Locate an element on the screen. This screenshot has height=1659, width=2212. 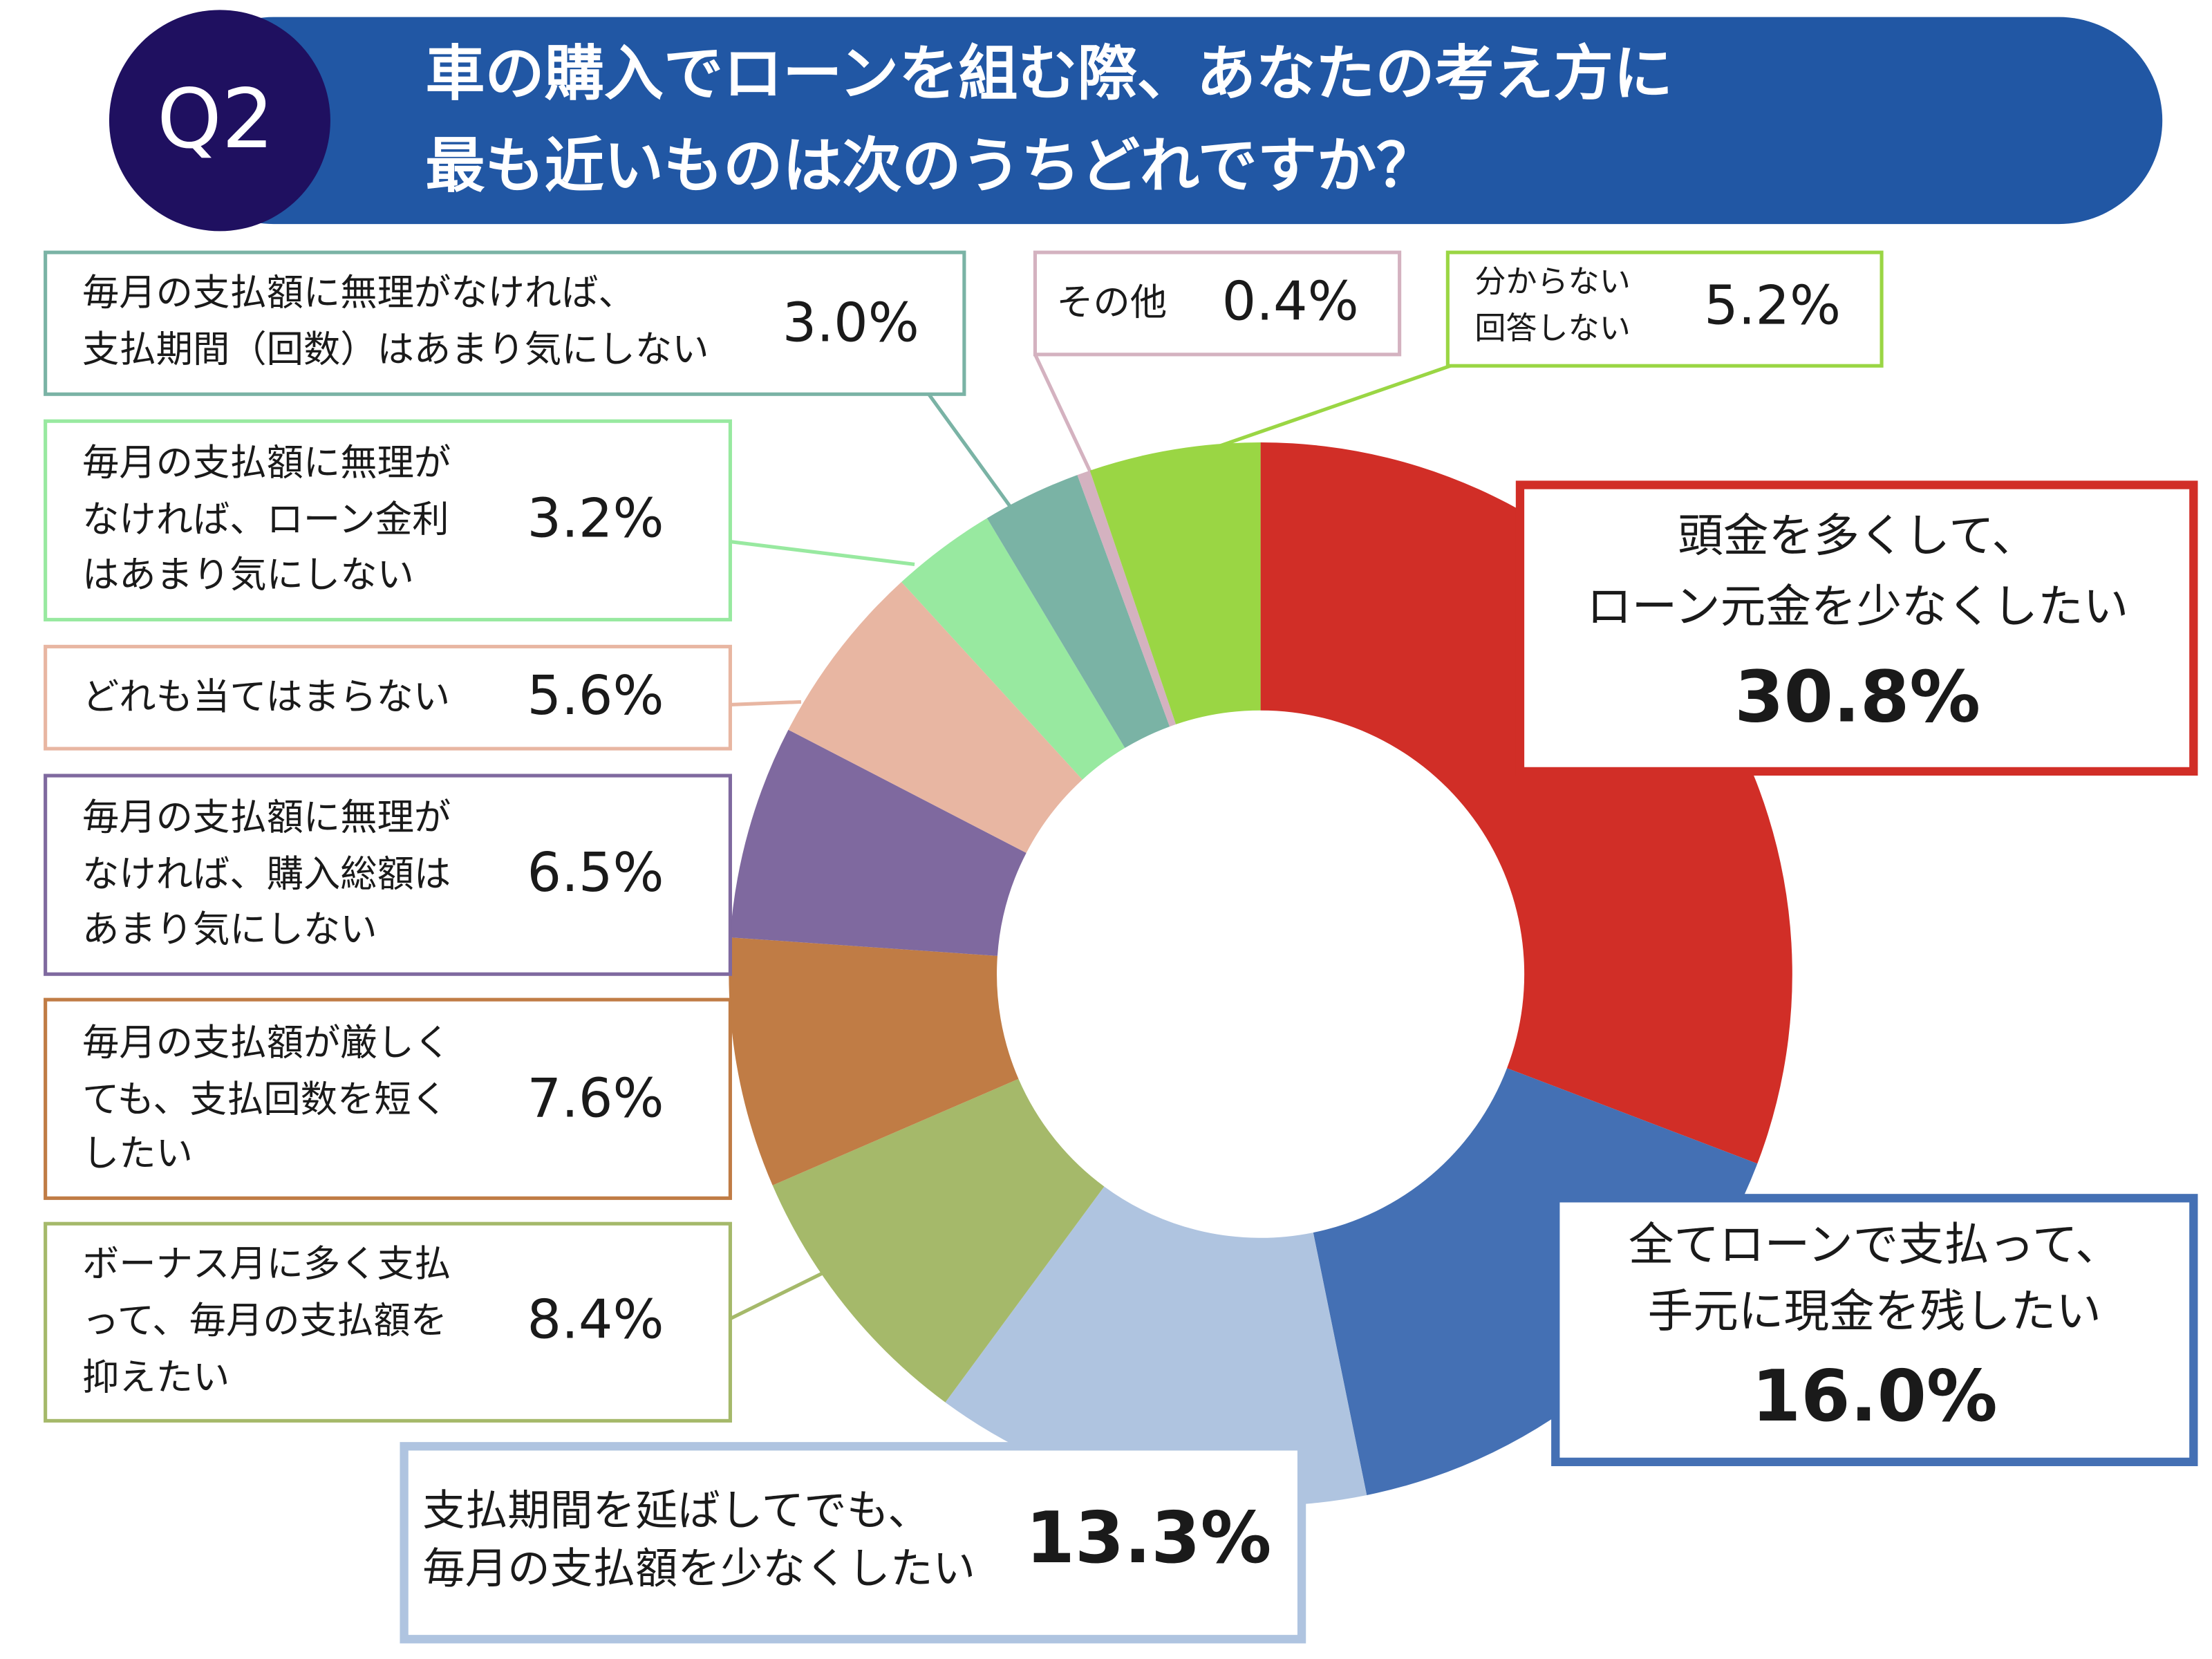
category-label: ボーナス月に多く支払 is located at coordinates (266, 1263).